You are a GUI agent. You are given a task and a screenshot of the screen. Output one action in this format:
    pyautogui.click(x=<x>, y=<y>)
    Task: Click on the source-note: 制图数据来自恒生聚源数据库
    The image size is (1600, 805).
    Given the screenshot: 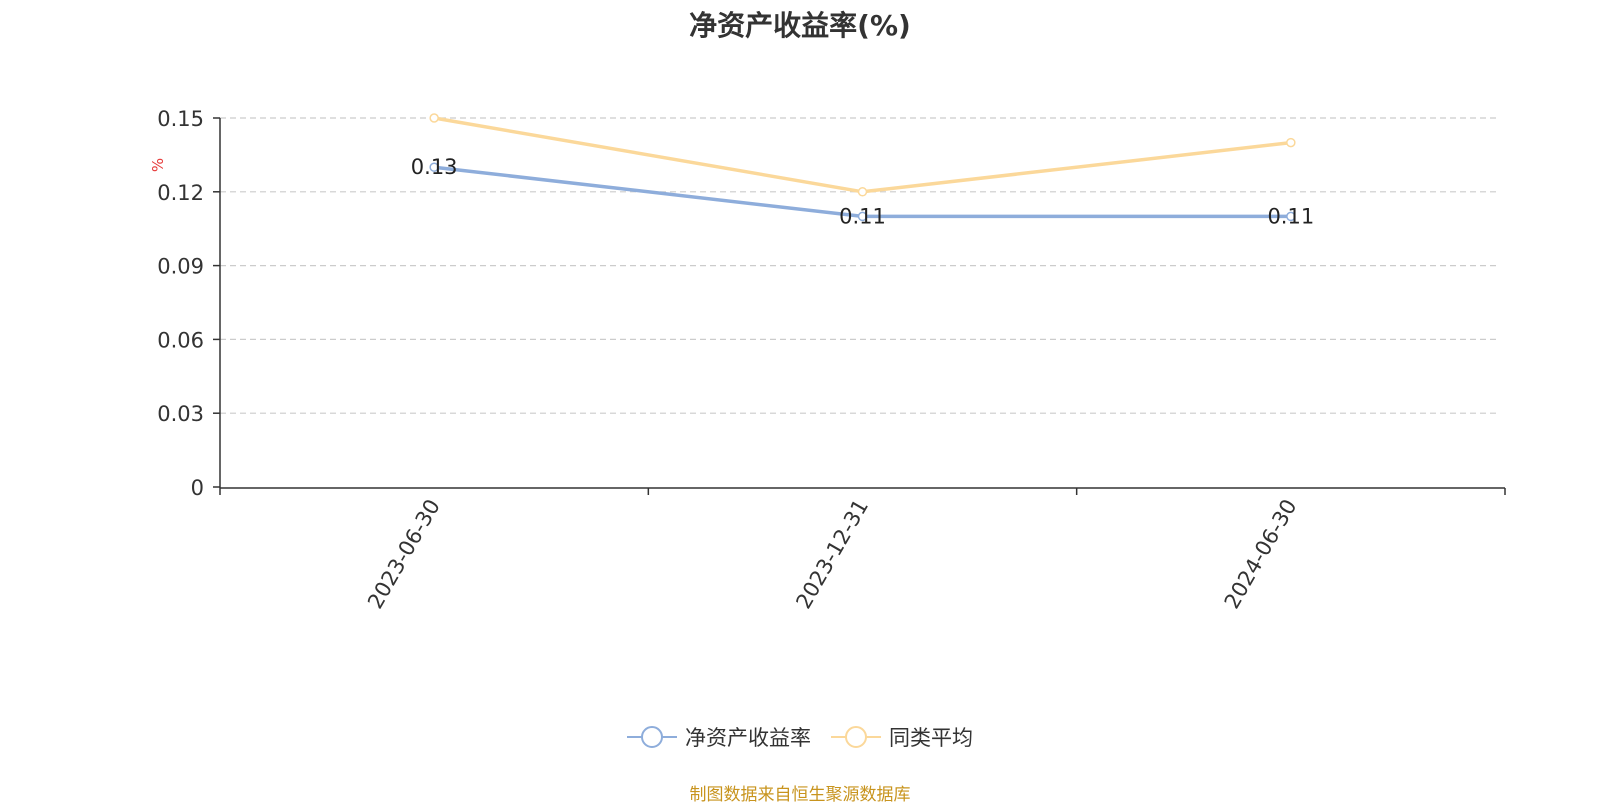 What is the action you would take?
    pyautogui.click(x=800, y=795)
    